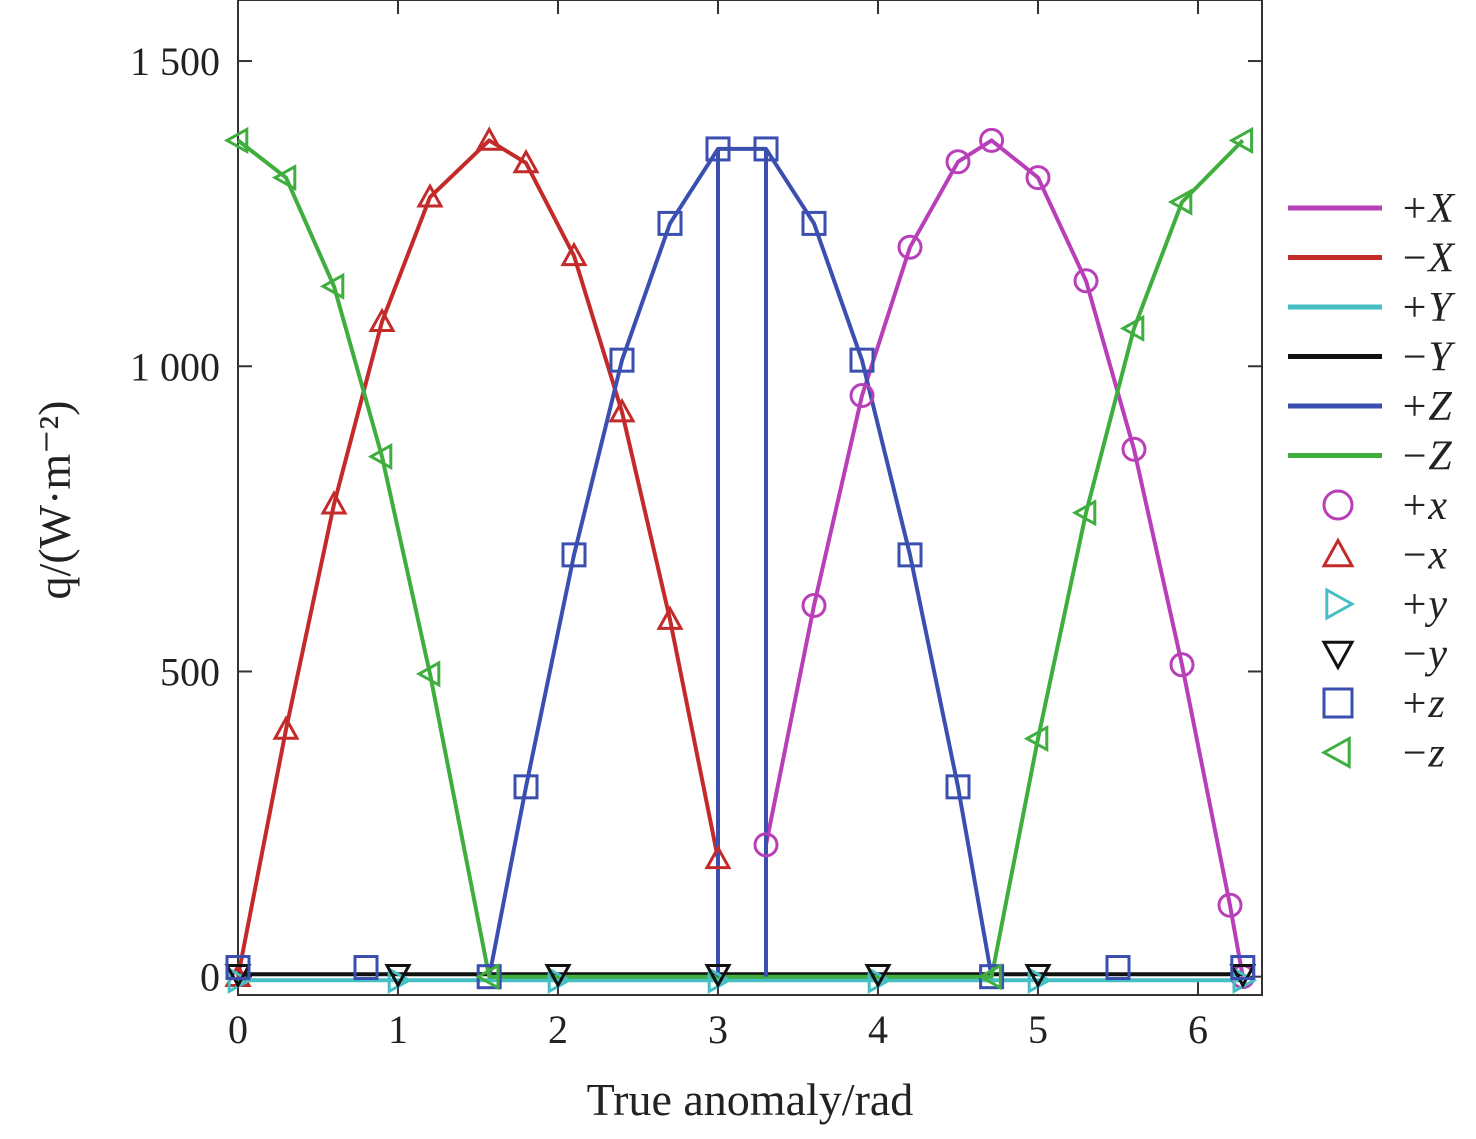  Describe the element at coordinates (1338, 703) in the screenshot. I see `legend-marker-+z` at that location.